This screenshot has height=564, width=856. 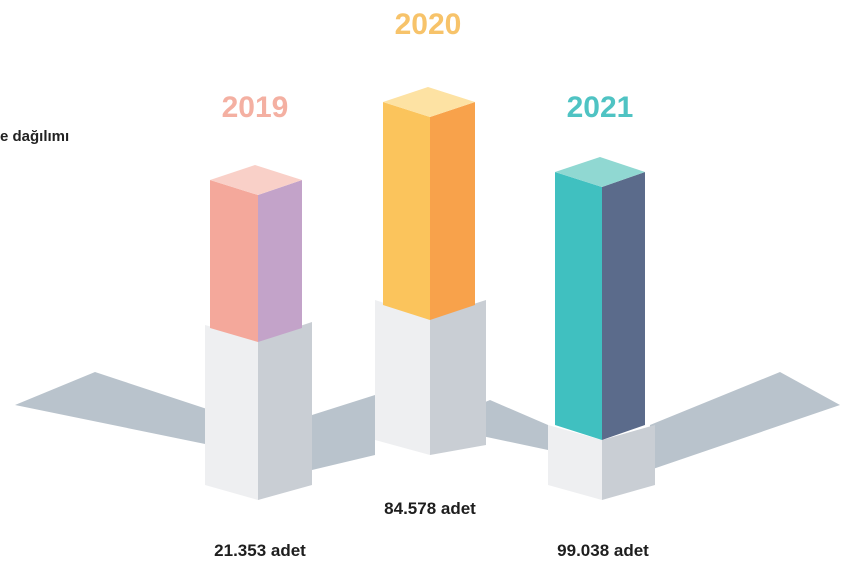 I want to click on count-label: 99.038 adet, so click(x=603, y=550).